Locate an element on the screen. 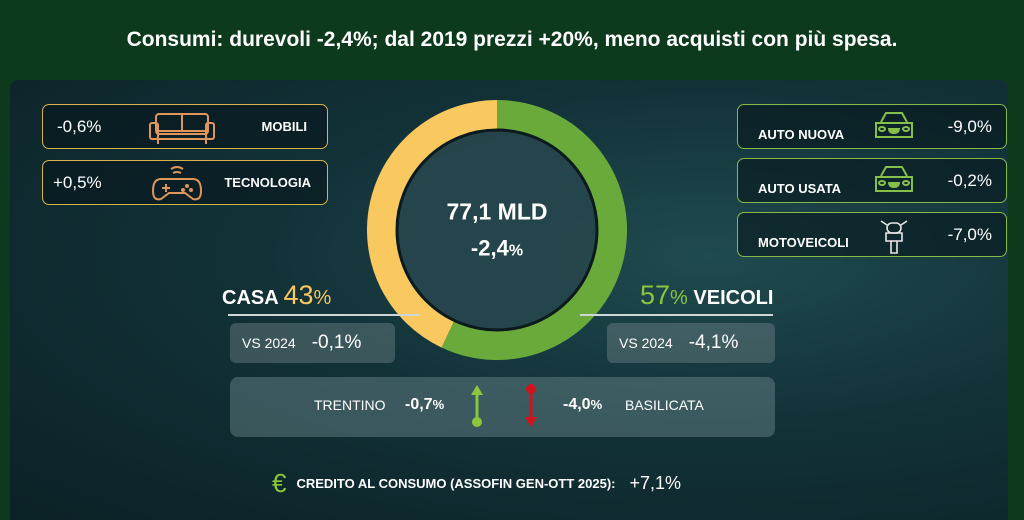 Image resolution: width=1024 pixels, height=520 pixels. auto-usata-box: AUTO USATA -0,2% is located at coordinates (872, 180).